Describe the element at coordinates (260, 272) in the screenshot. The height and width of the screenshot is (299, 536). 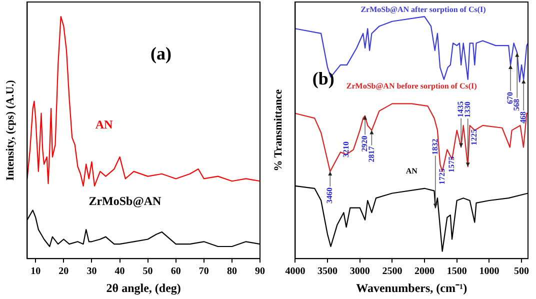
I see `x-tick-label: 90` at that location.